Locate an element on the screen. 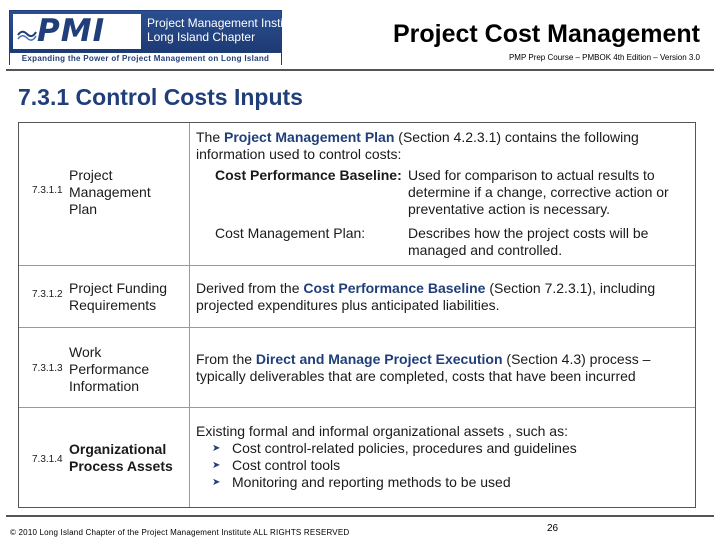 This screenshot has width=720, height=540. section-name: Organizational Process Assets is located at coordinates (121, 457).